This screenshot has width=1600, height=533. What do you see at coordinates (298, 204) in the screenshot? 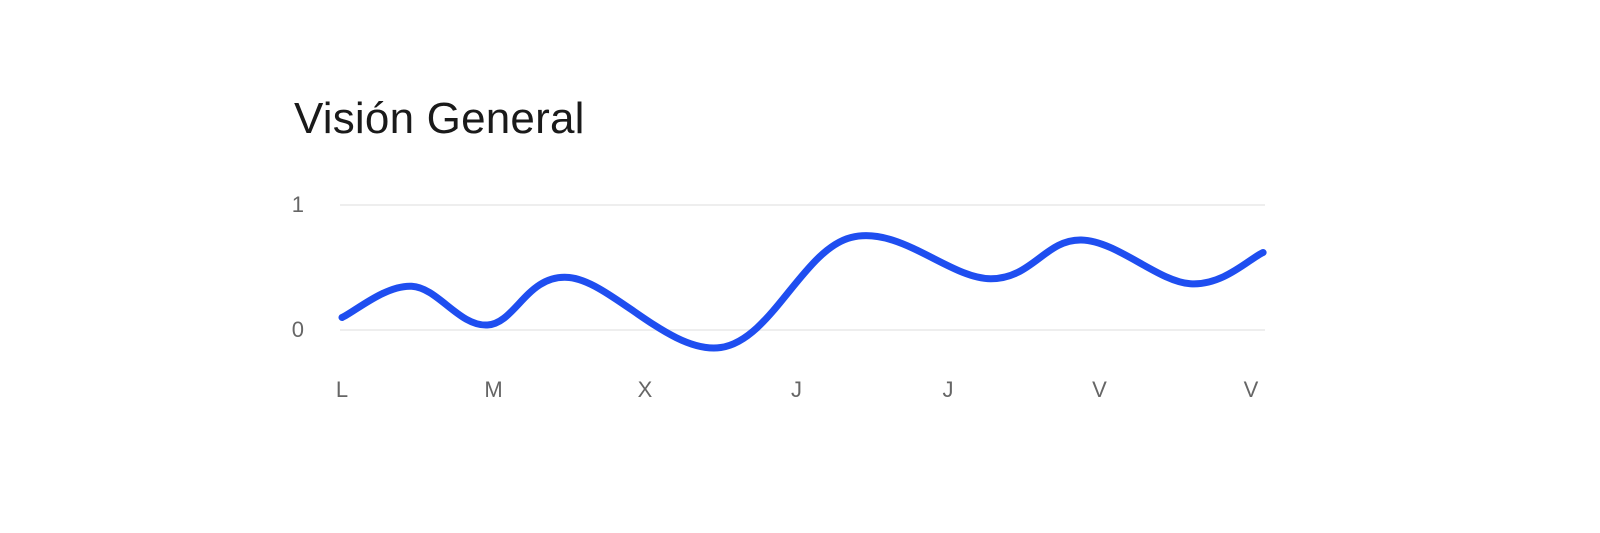
I see `y-tick-label: 1` at bounding box center [298, 204].